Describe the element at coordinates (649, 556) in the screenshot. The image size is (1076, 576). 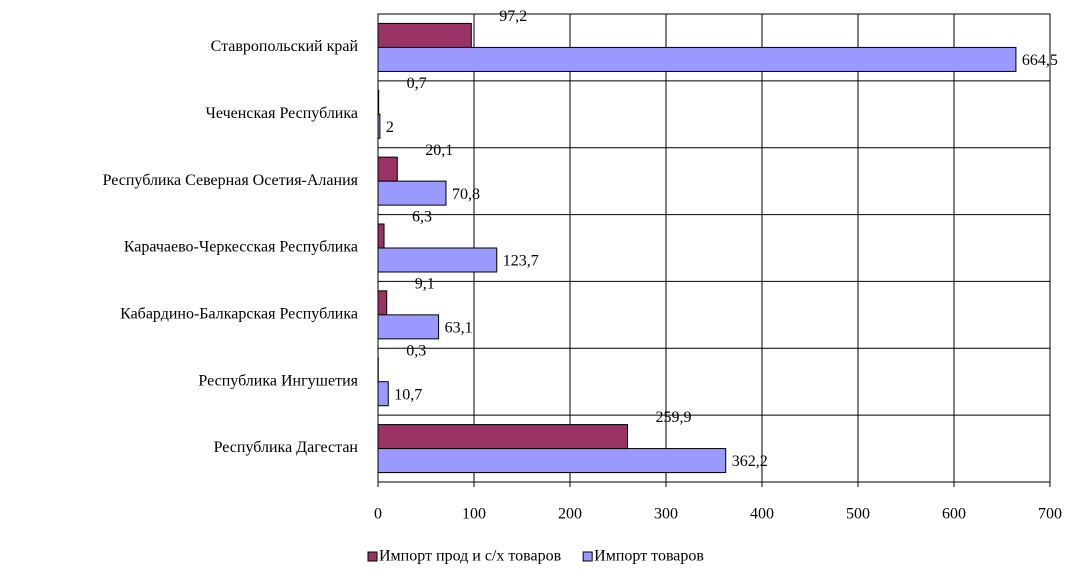
I see `legend-label: Импорт товаров` at that location.